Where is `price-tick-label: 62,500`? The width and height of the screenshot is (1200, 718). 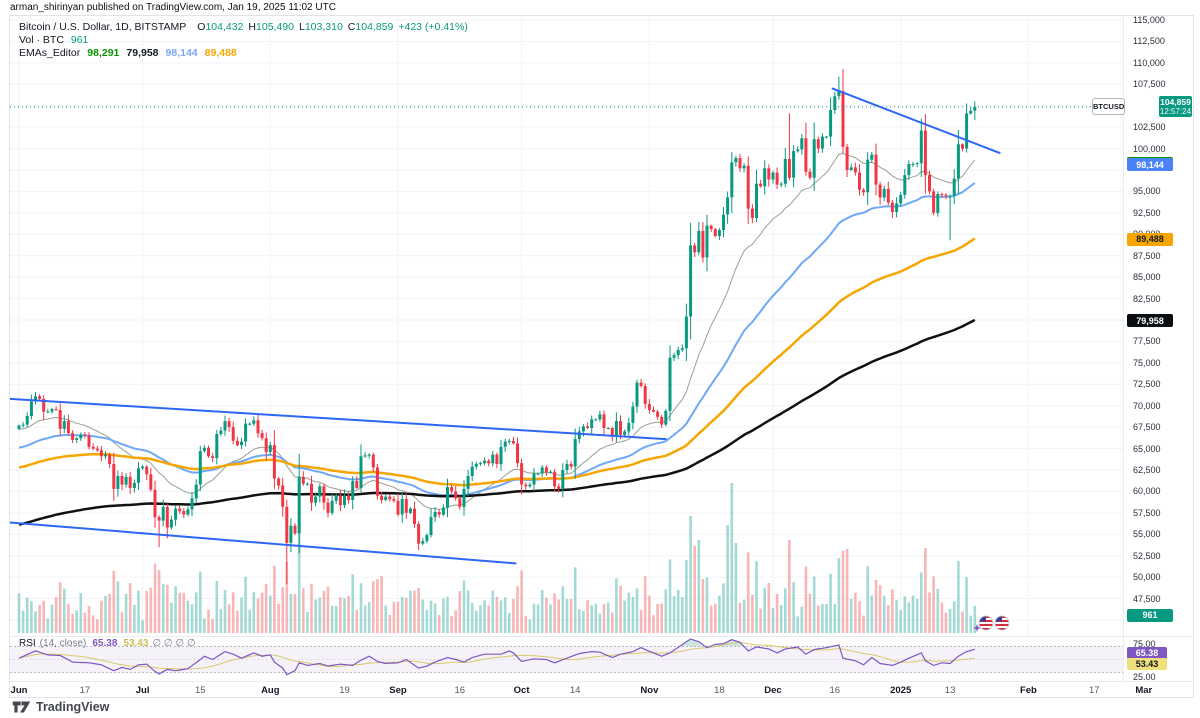 price-tick-label: 62,500 is located at coordinates (1147, 470).